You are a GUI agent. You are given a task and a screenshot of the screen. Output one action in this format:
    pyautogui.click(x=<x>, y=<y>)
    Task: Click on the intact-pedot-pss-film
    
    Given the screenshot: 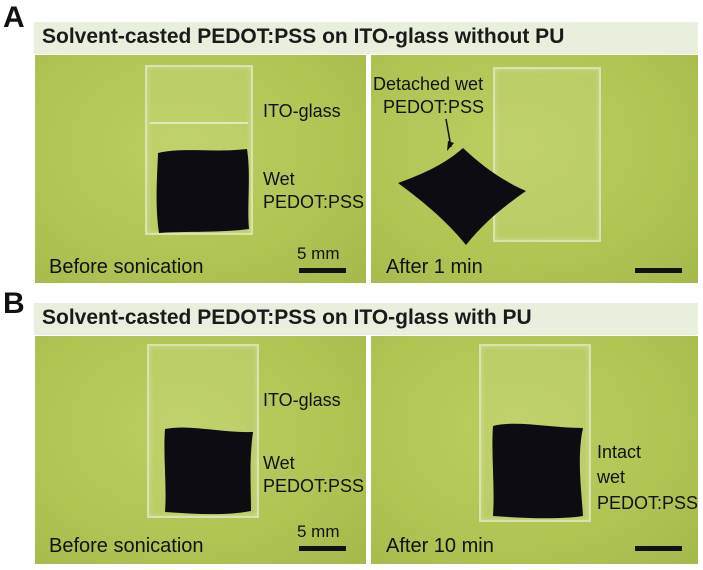 What is the action you would take?
    pyautogui.click(x=537, y=471)
    